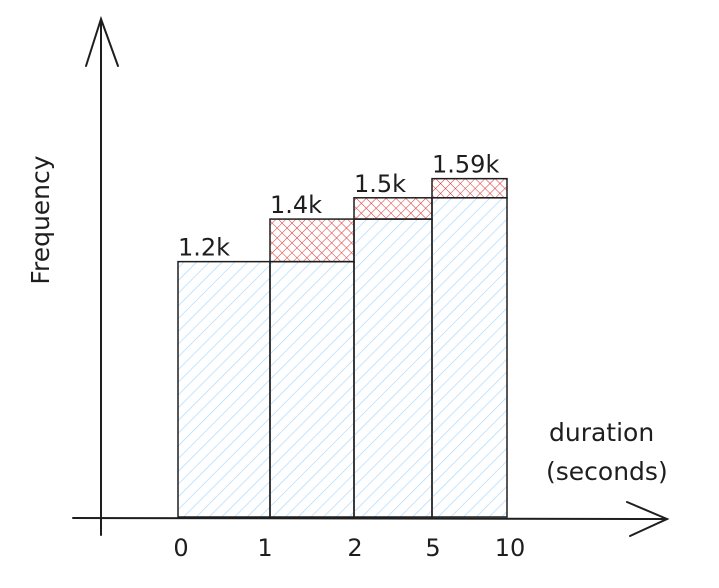 The height and width of the screenshot is (588, 719). Describe the element at coordinates (180, 548) in the screenshot. I see `x-tick-label-0: 0` at that location.